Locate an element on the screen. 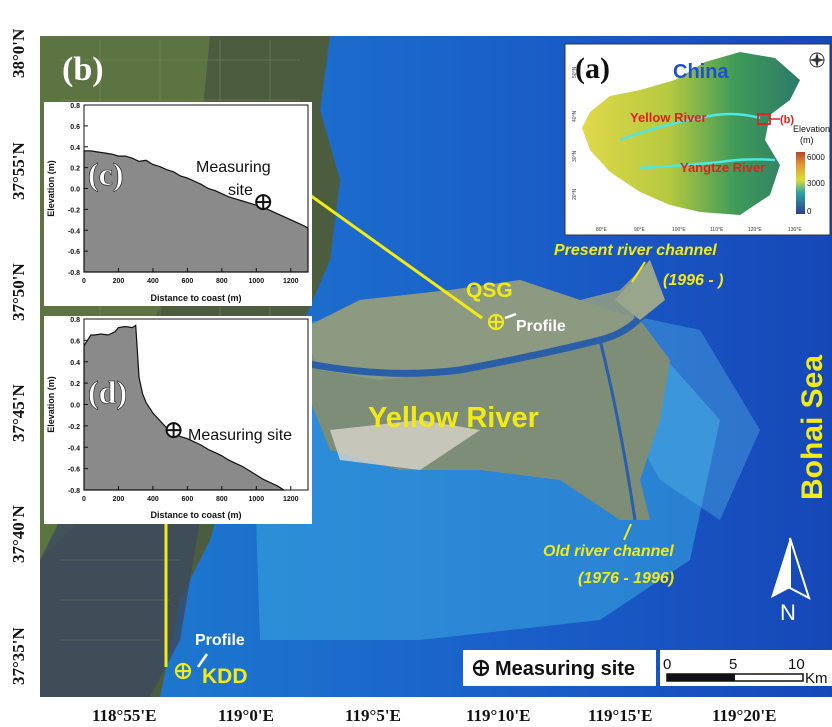 This screenshot has width=832, height=727. lat-label: 37°35'N is located at coordinates (18, 655).